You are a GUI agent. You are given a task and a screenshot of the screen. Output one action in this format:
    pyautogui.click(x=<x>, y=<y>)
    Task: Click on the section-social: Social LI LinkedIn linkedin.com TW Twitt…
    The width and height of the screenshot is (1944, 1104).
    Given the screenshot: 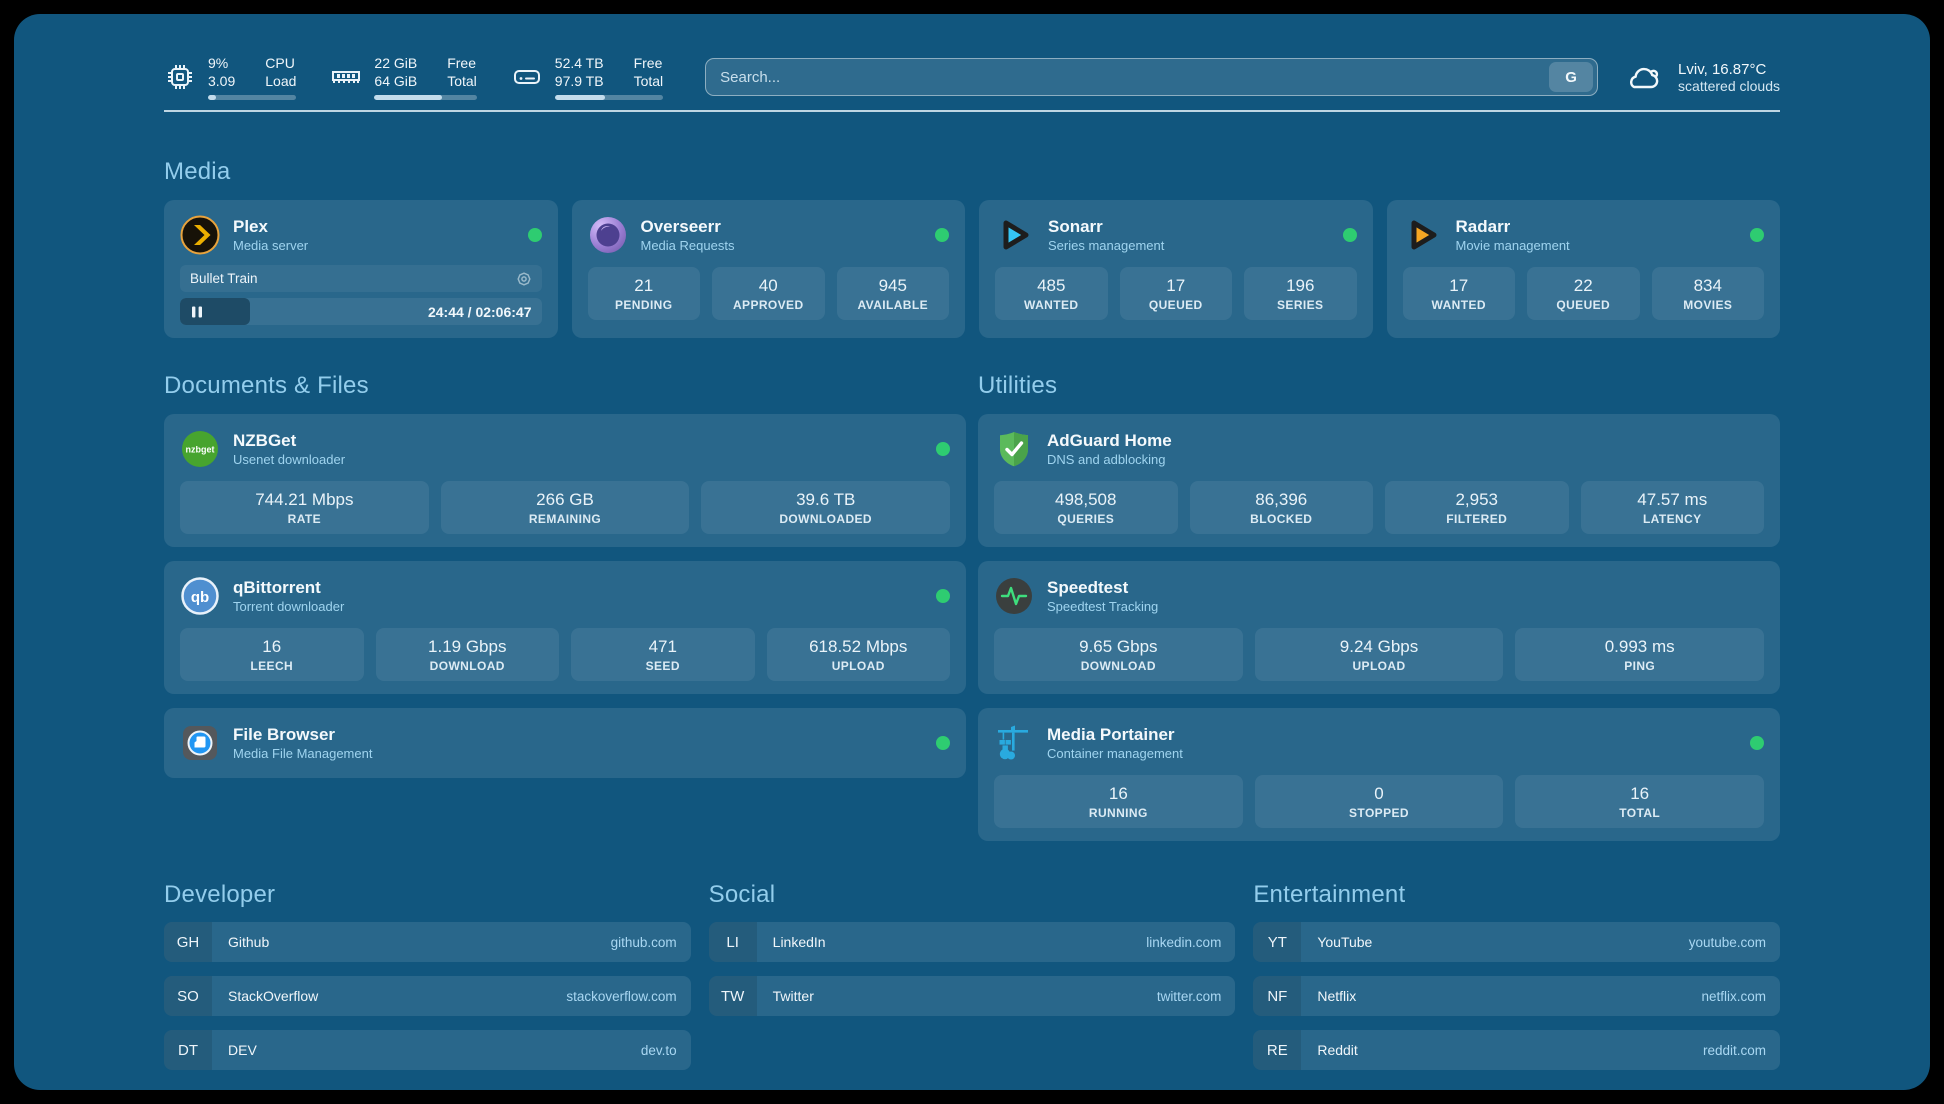 What is the action you would take?
    pyautogui.click(x=972, y=975)
    